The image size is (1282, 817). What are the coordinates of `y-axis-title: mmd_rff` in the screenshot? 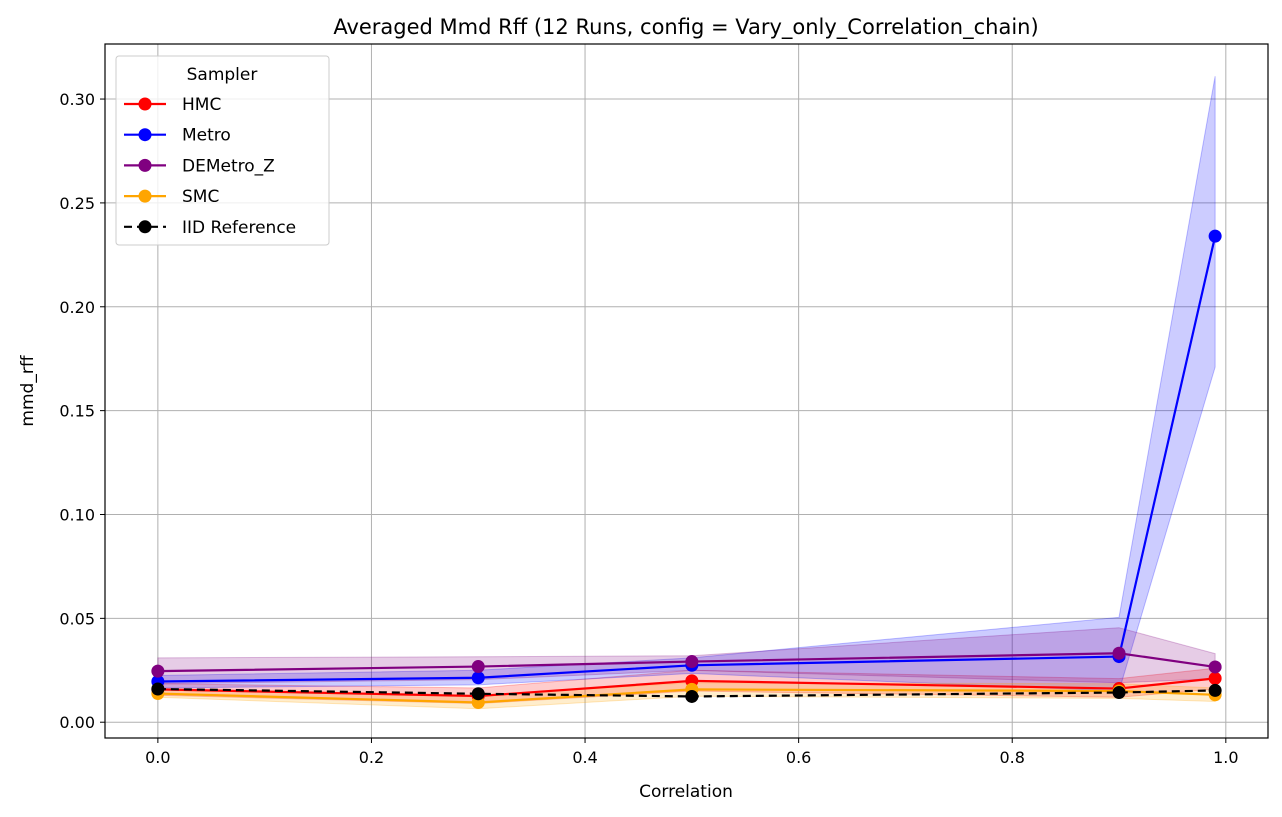 It's located at (28, 390).